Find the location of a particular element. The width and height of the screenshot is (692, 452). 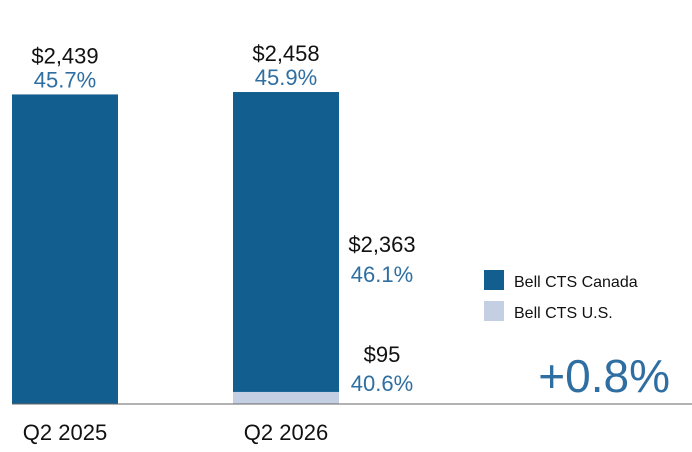

bar-q2-2025-canada is located at coordinates (65, 249).